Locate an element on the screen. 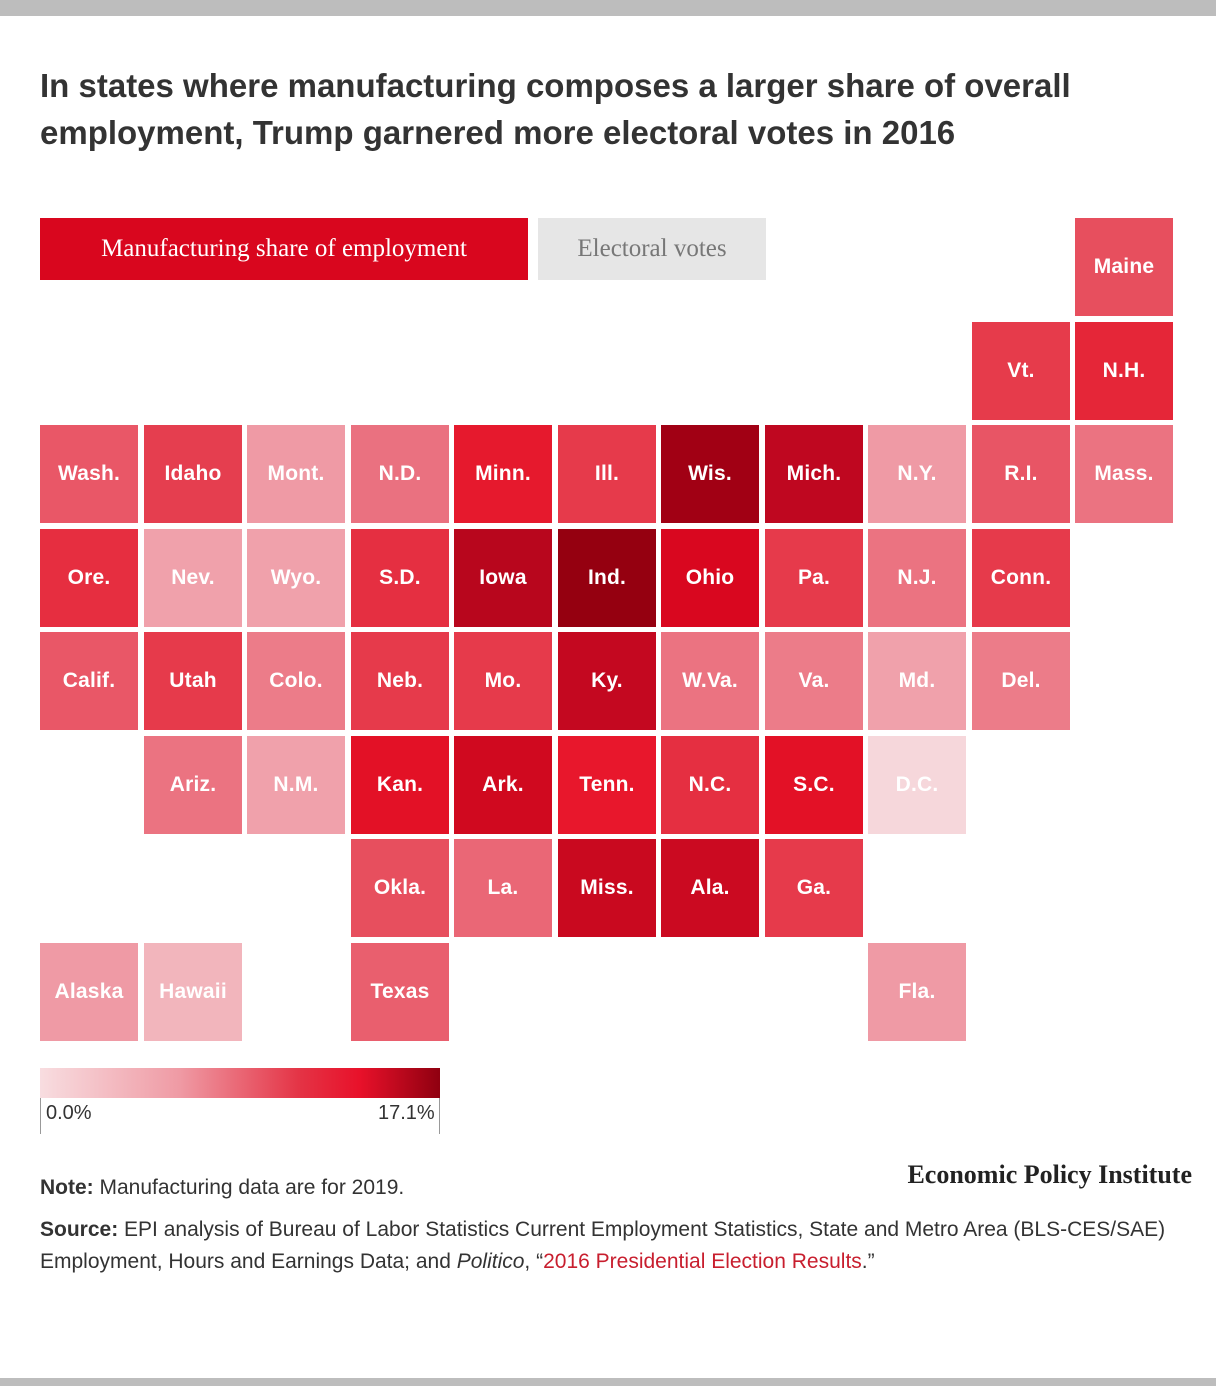  state-tile-idaho: Idaho is located at coordinates (193, 474).